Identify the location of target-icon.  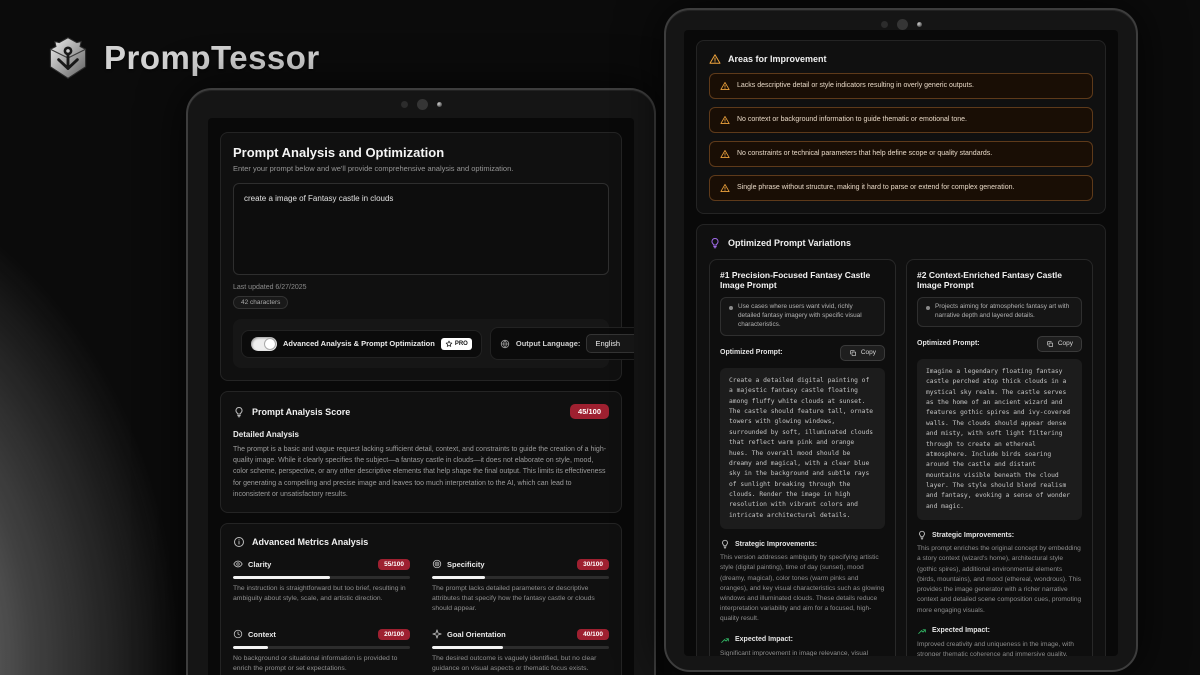
(437, 564).